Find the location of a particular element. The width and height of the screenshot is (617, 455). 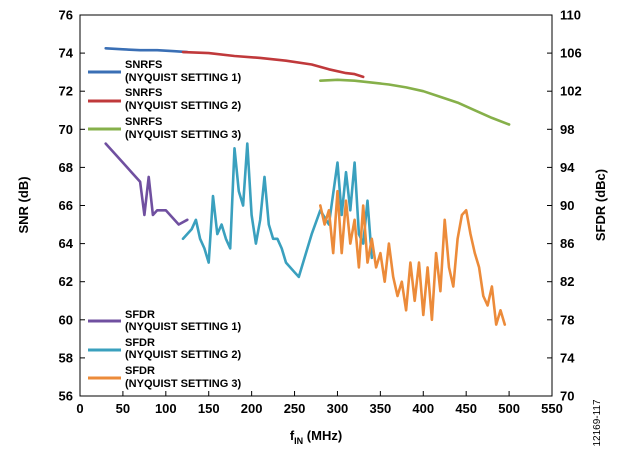

y-left-axis-ticks: 56 58 60 62 64 66 68 70 72 74 76 is located at coordinates (72, 206).